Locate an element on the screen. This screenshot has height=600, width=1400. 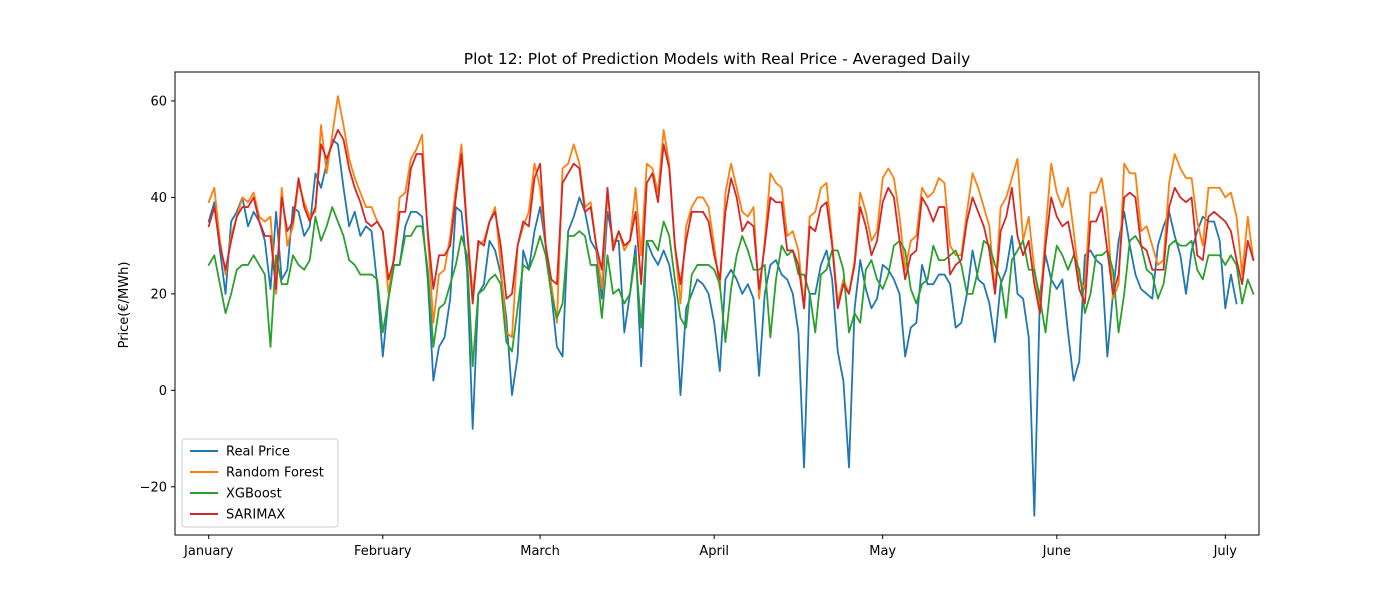
x-tick-label: March is located at coordinates (540, 551).